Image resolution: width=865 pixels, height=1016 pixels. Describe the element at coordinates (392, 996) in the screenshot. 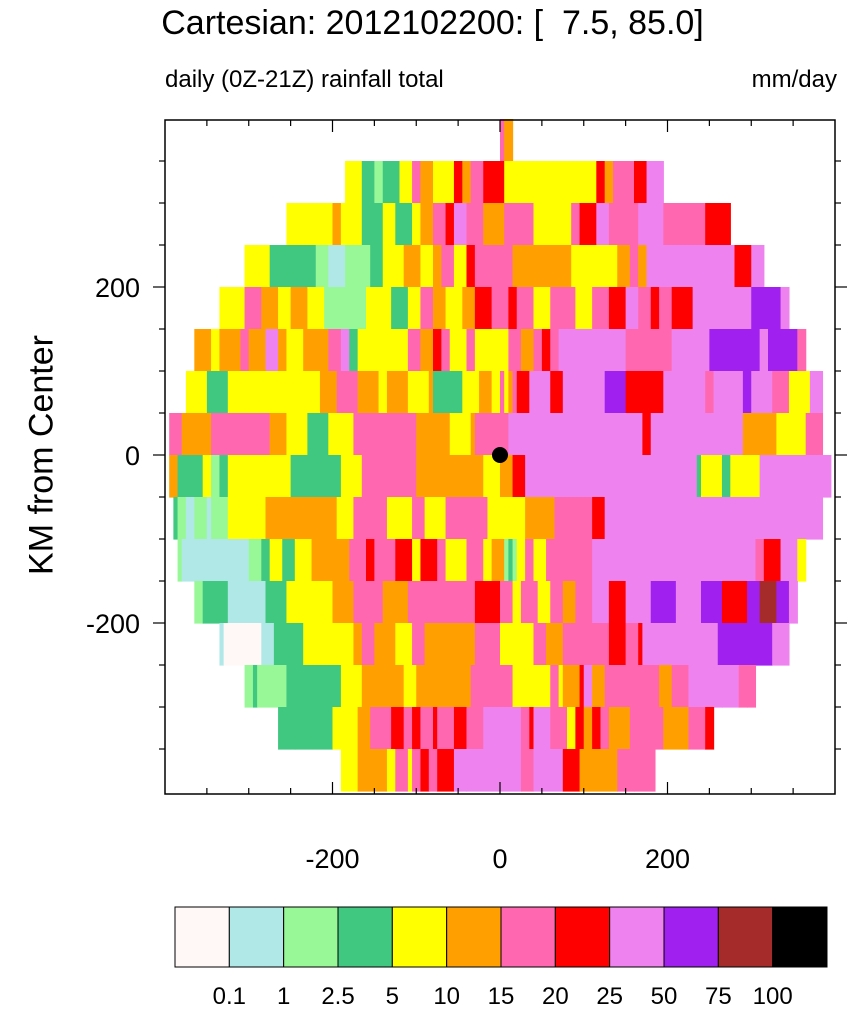

I see `colorbar-label: 5` at that location.